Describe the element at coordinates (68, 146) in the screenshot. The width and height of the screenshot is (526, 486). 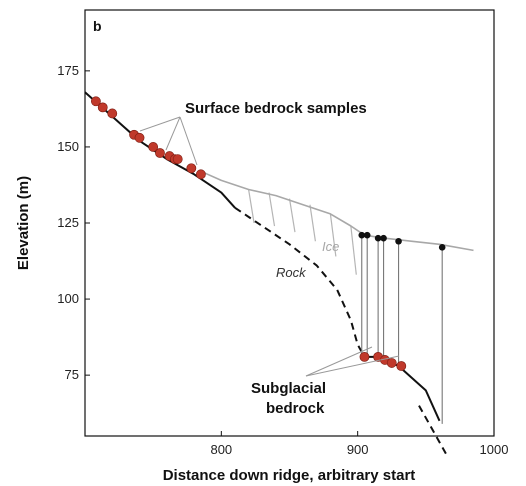
I see `y-tick-label-3: 150` at that location.